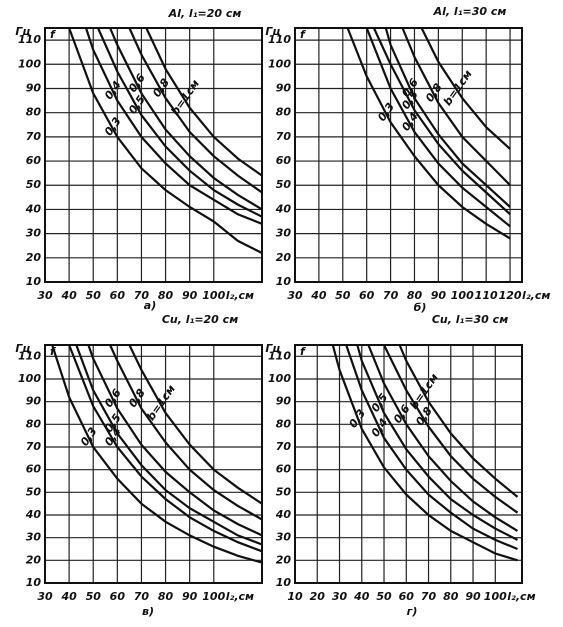 The width and height of the screenshot is (563, 627). I want to click on panel-label: г), so click(412, 611).